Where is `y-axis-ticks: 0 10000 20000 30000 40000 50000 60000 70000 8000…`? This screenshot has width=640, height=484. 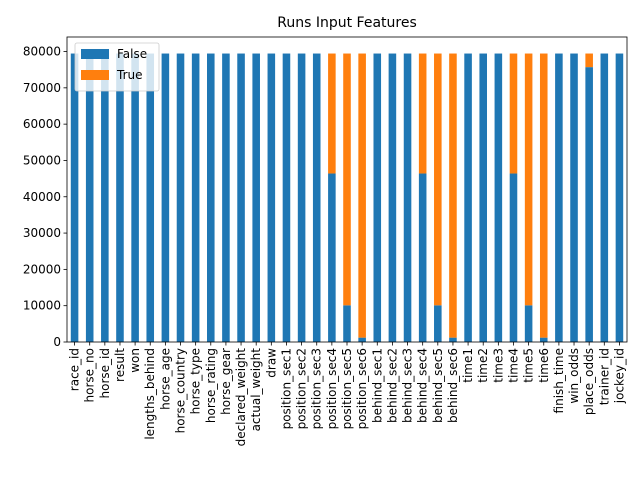 y-axis-ticks: 0 10000 20000 30000 40000 50000 60000 70000 8000… is located at coordinates (45, 197).